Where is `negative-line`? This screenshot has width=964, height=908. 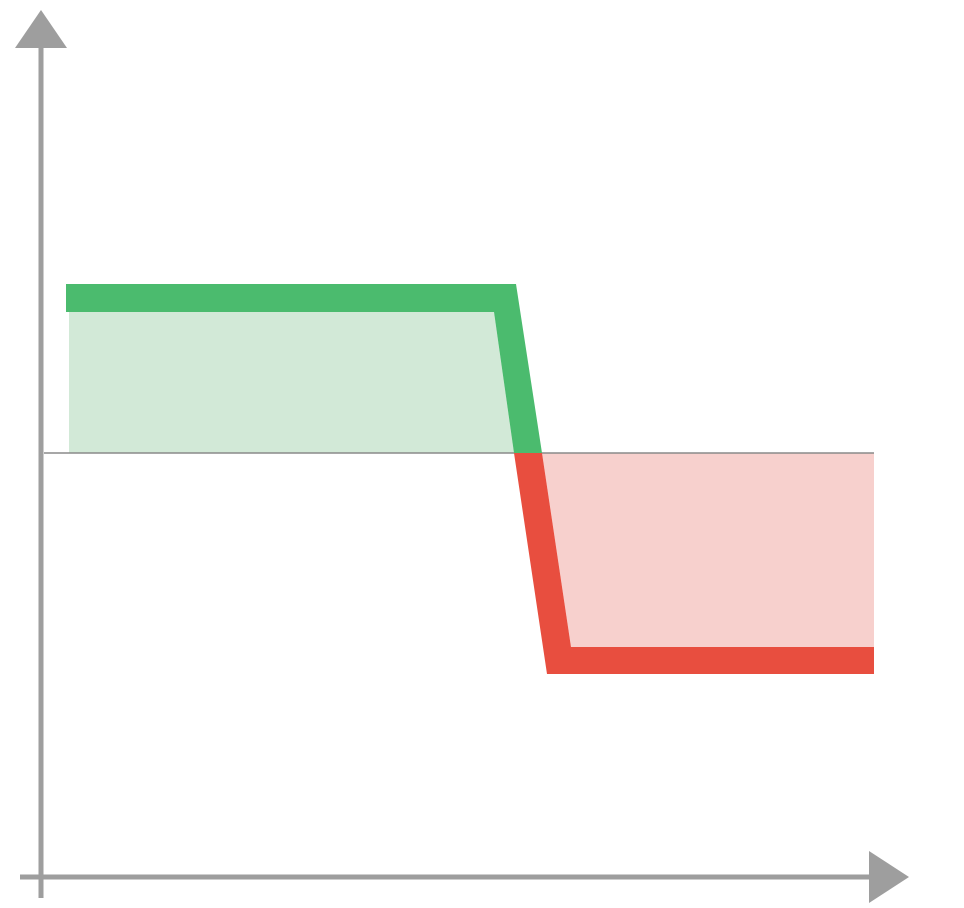 negative-line is located at coordinates (694, 563).